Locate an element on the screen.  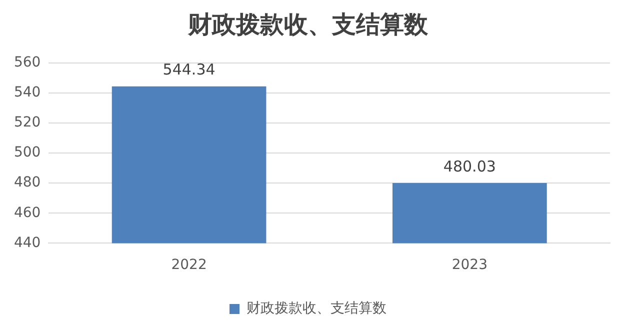
y-tick-label: 520 is located at coordinates (27, 122).